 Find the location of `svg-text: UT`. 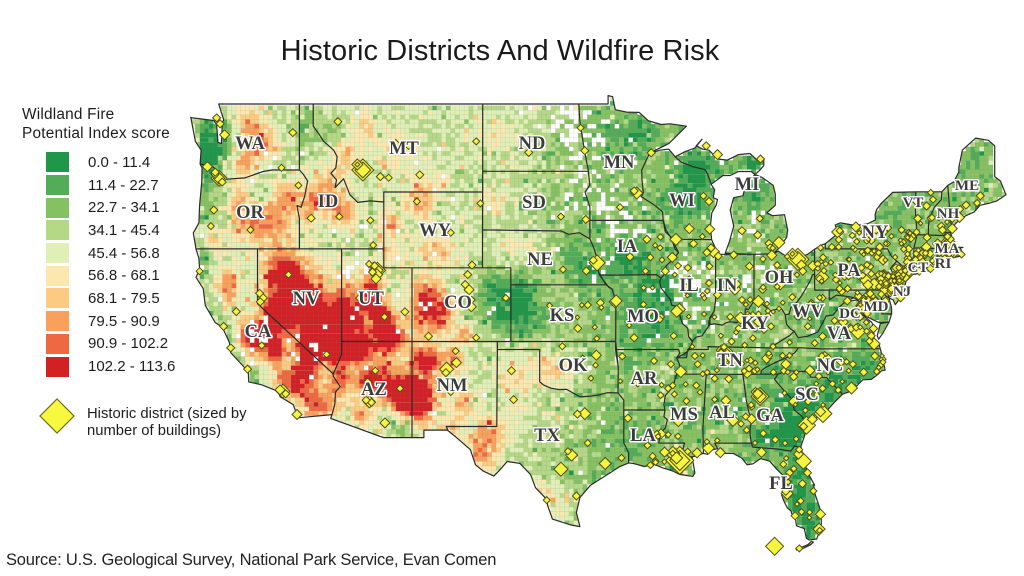

svg-text: UT is located at coordinates (371, 299).